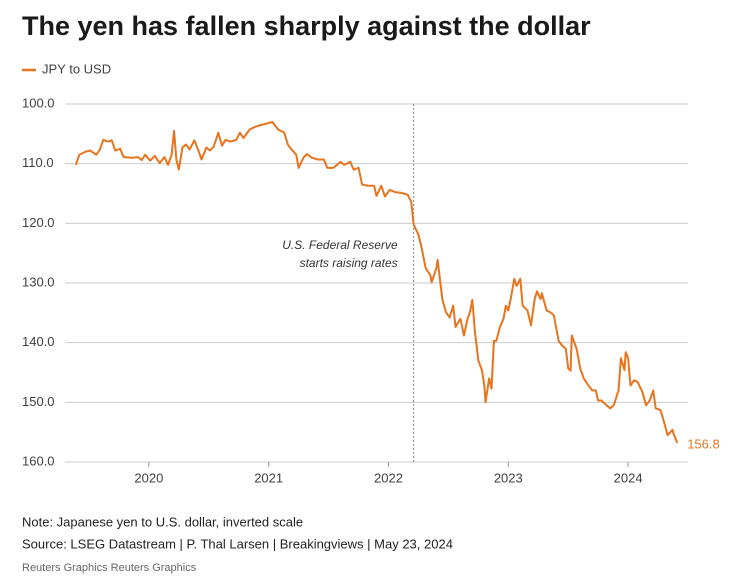 The height and width of the screenshot is (582, 733). Describe the element at coordinates (38, 162) in the screenshot. I see `y-tick-label: 110.0` at that location.